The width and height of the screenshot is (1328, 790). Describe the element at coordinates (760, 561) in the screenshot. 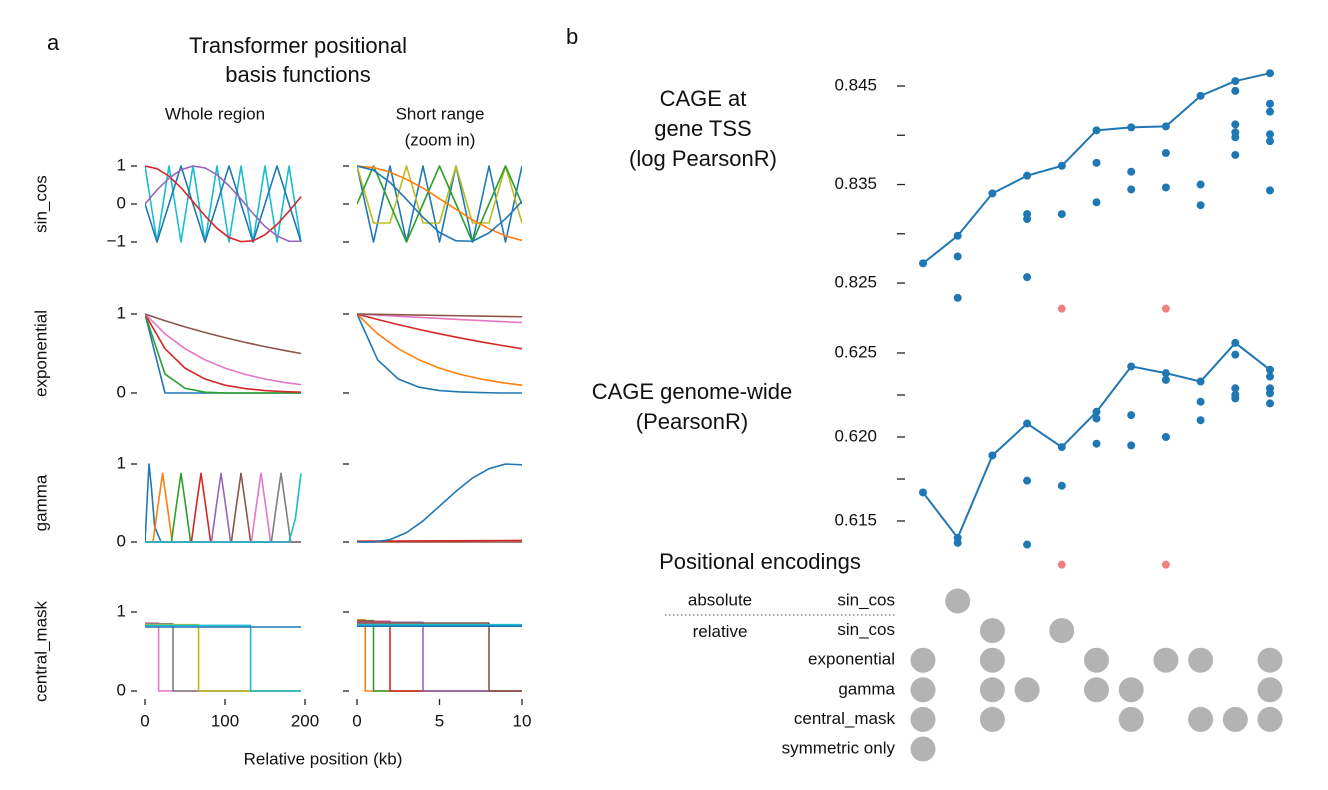

I see `matrix-title: Positional encodings` at that location.